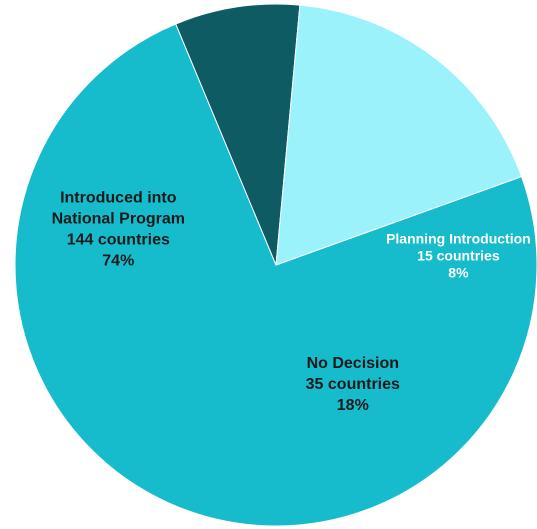 This screenshot has width=537, height=529. What do you see at coordinates (353, 363) in the screenshot?
I see `pie-slice-label-line: No Decision` at bounding box center [353, 363].